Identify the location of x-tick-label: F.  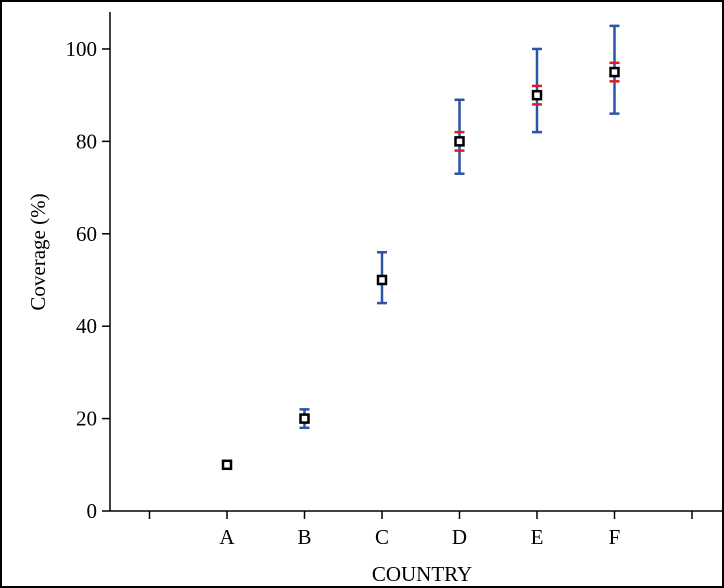
(615, 537).